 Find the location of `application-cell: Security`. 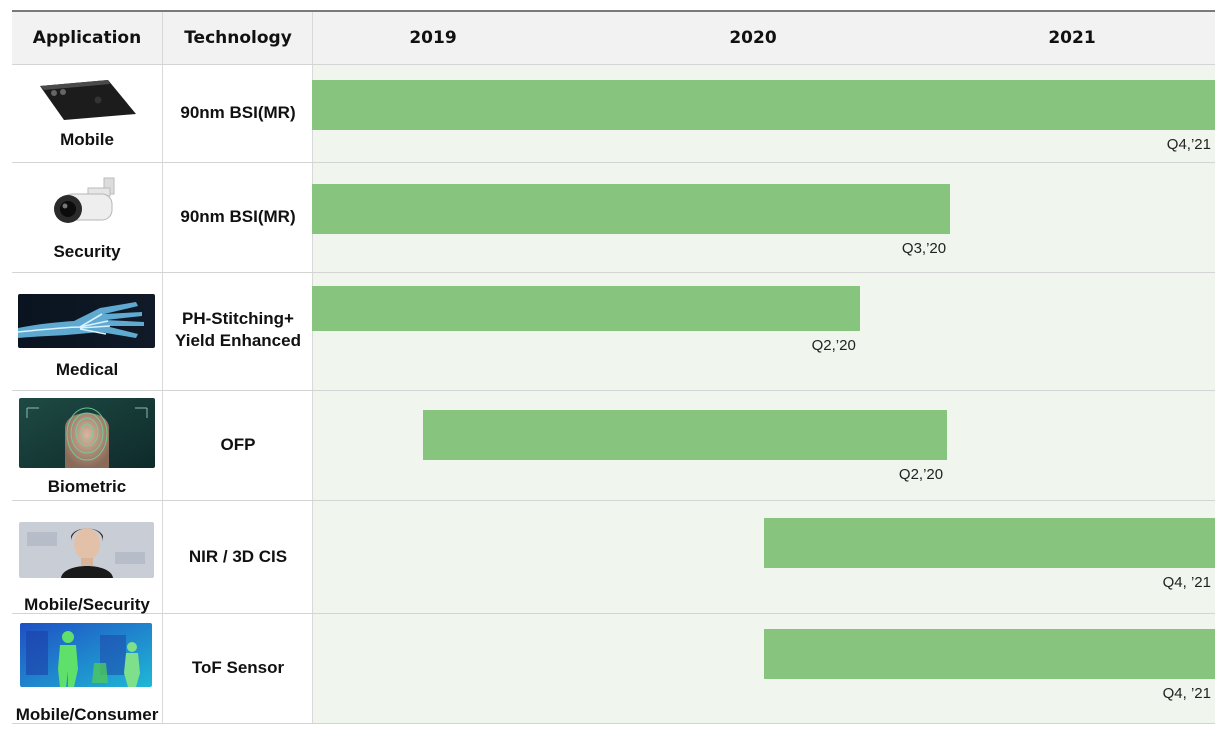

application-cell: Security is located at coordinates (87, 217).